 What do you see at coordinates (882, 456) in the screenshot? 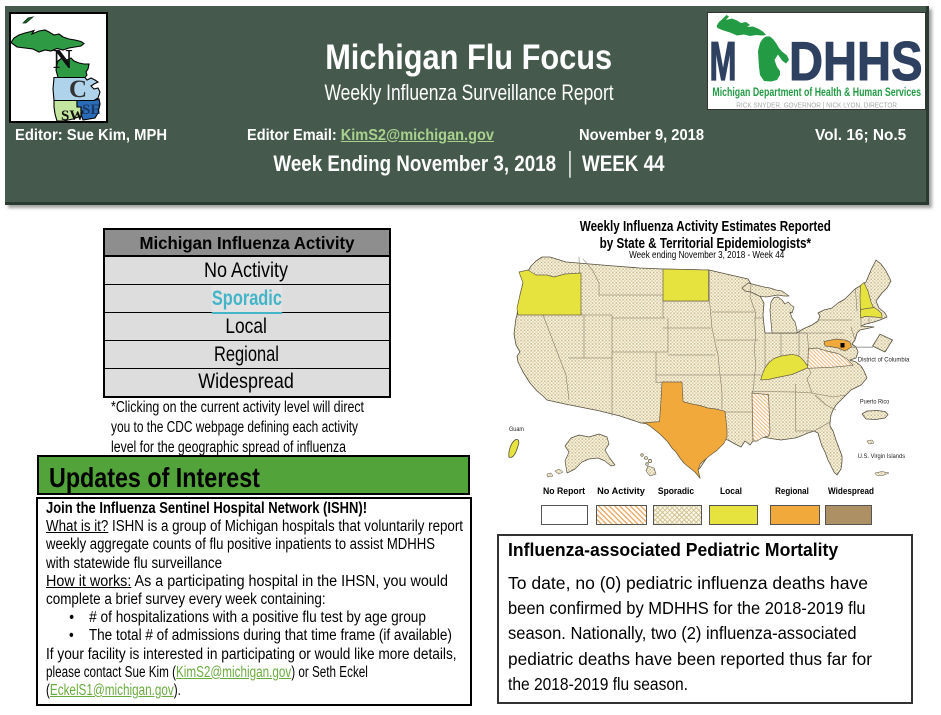
I see `svg-text: U.S. Virgin Islands` at bounding box center [882, 456].